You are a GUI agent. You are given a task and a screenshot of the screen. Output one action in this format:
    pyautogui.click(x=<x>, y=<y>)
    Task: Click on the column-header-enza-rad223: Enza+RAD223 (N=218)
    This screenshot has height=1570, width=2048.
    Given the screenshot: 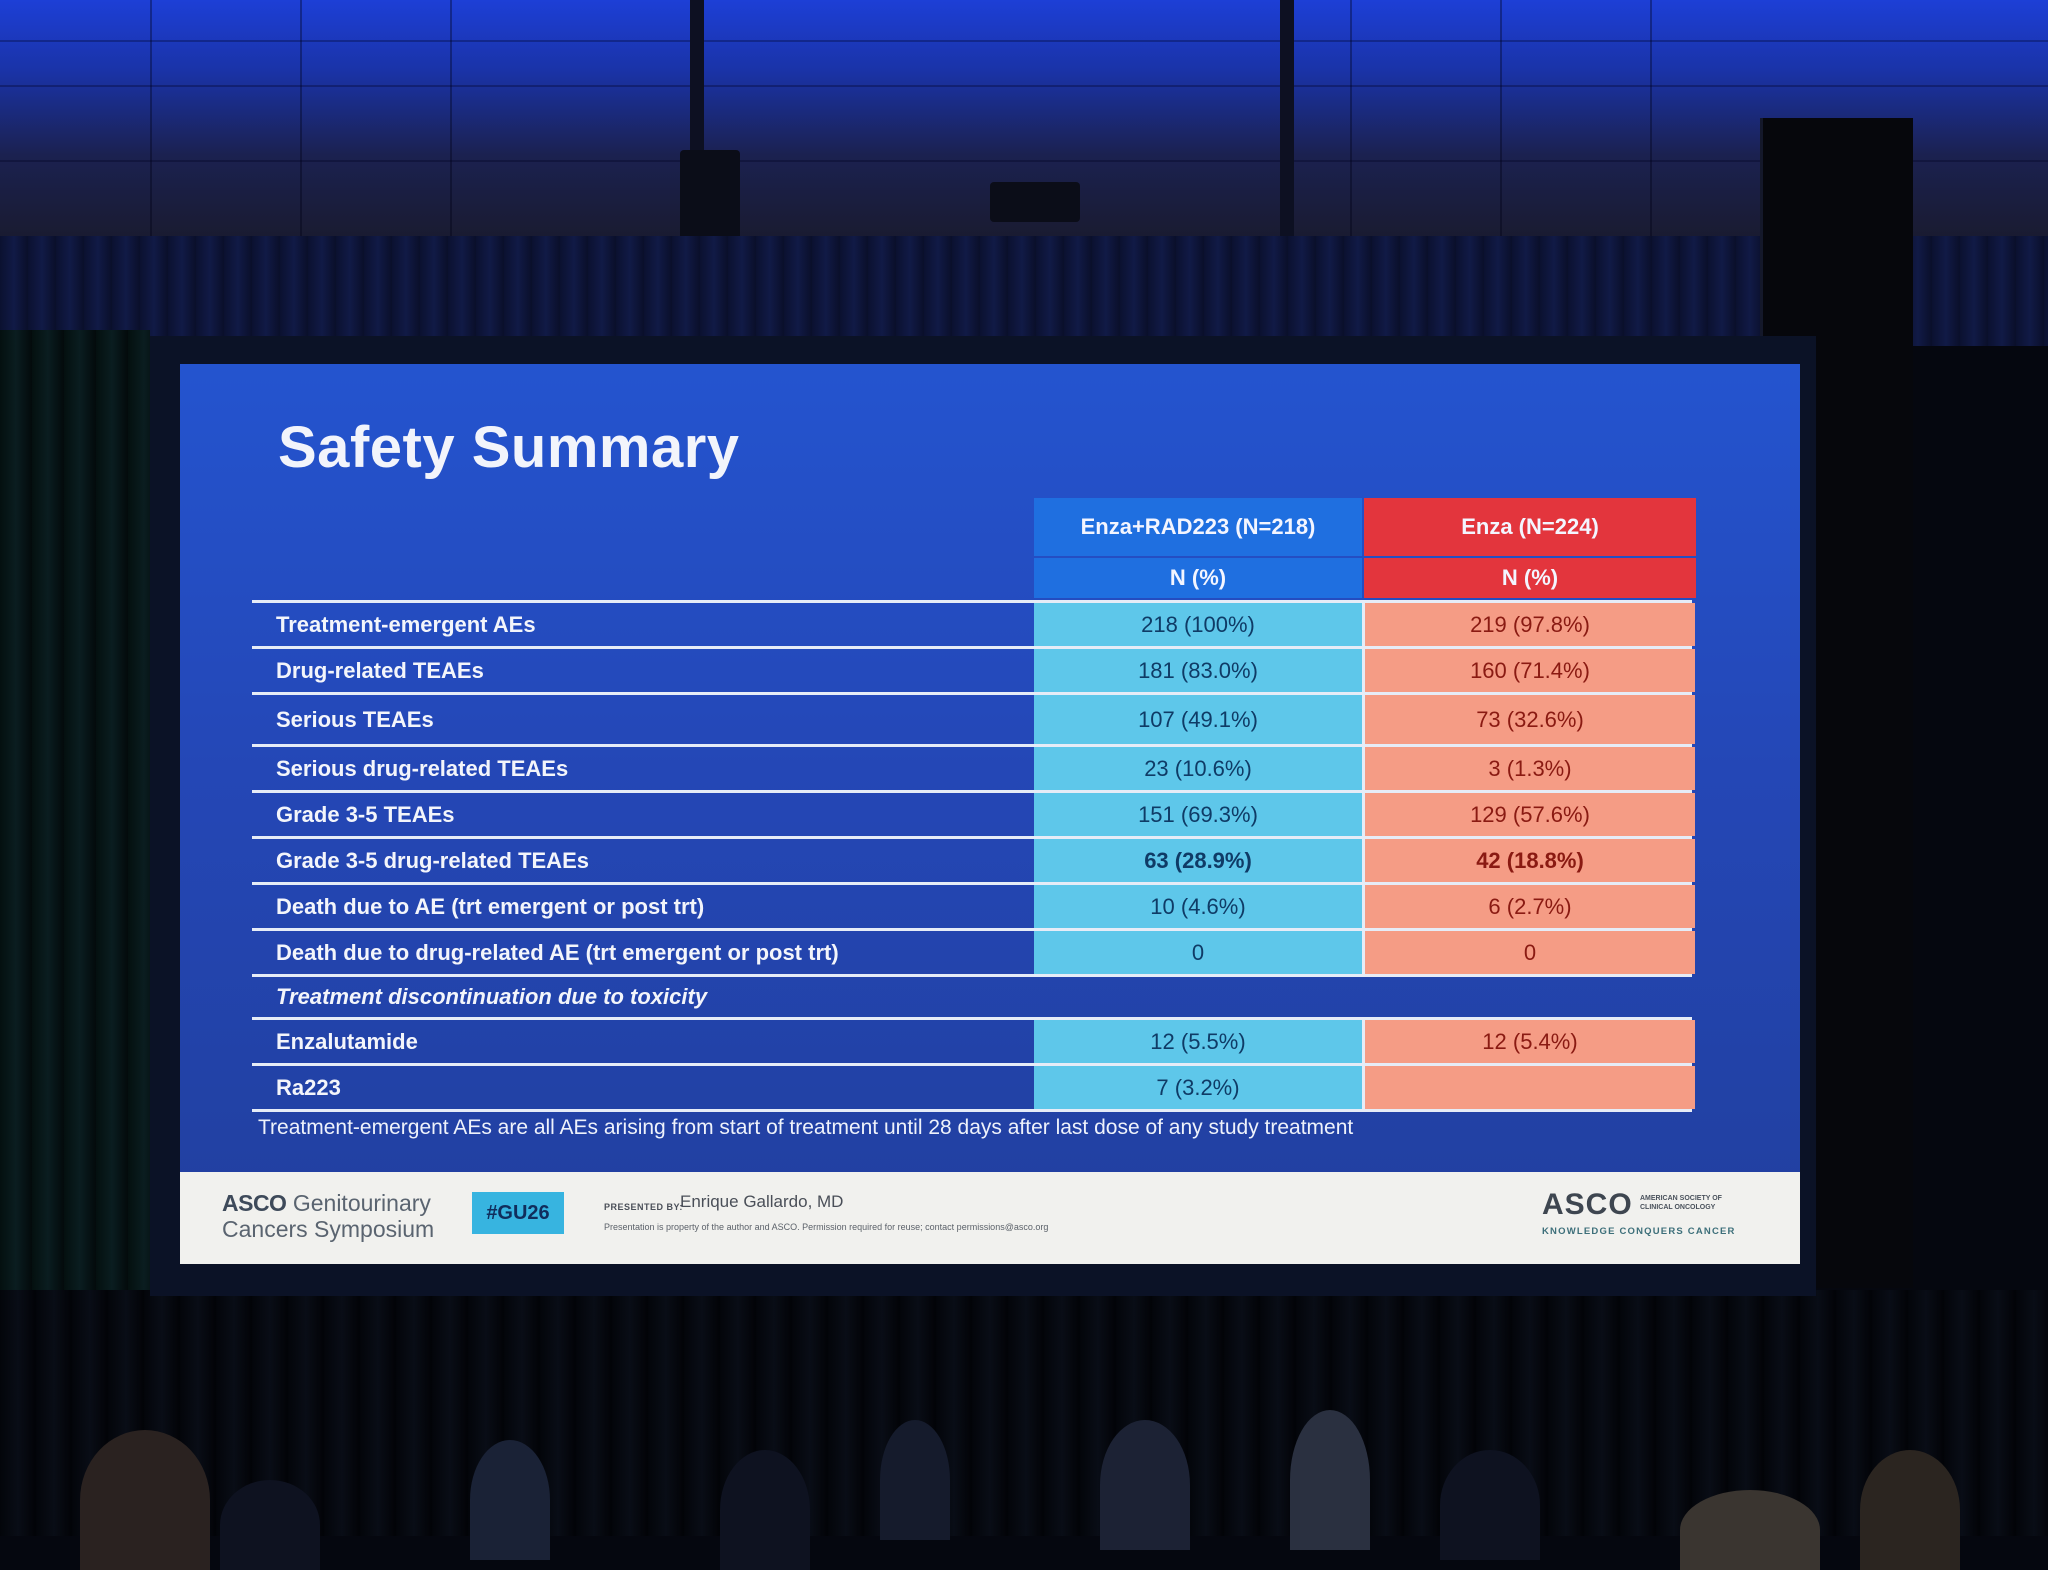 What is the action you would take?
    pyautogui.click(x=1198, y=527)
    